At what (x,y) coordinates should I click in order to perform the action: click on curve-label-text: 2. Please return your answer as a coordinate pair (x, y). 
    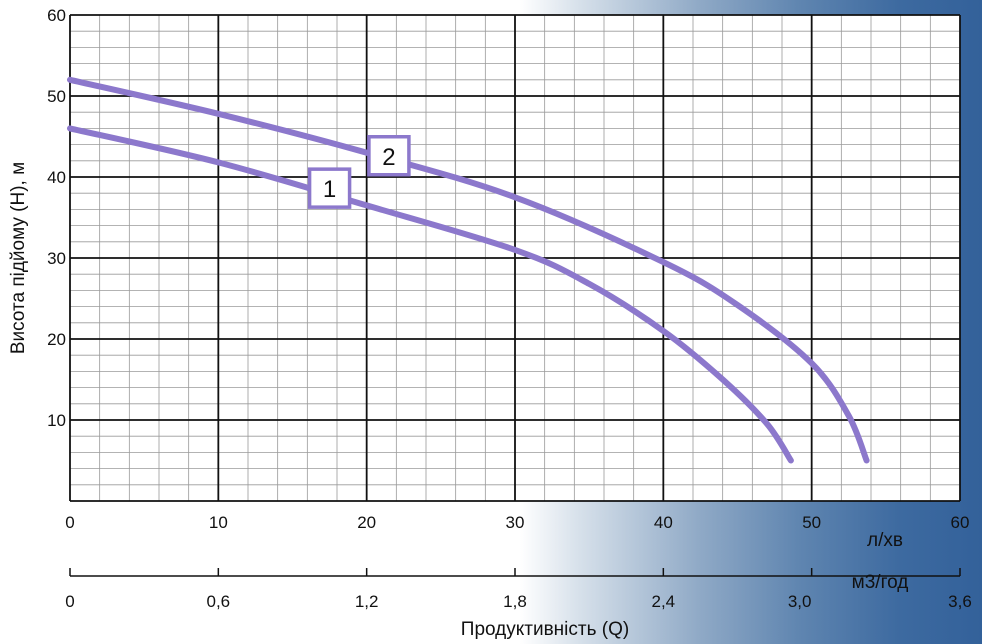
    Looking at the image, I should click on (388, 157).